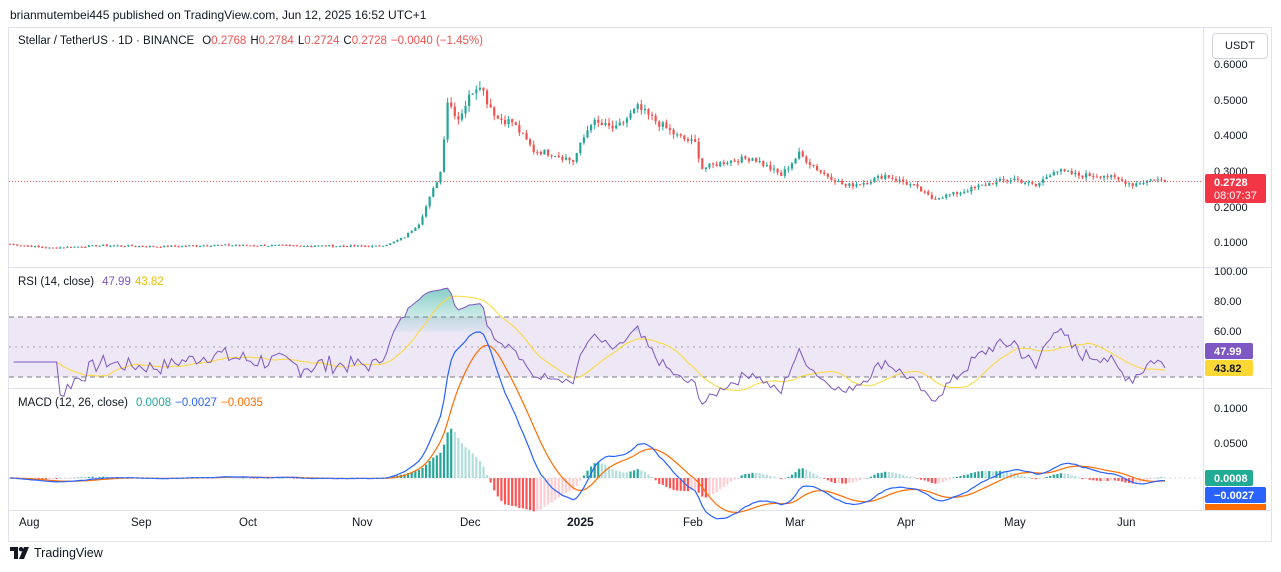  I want to click on symbol-name: Stellar / TetherUS · 1D · BINANCE, so click(106, 41).